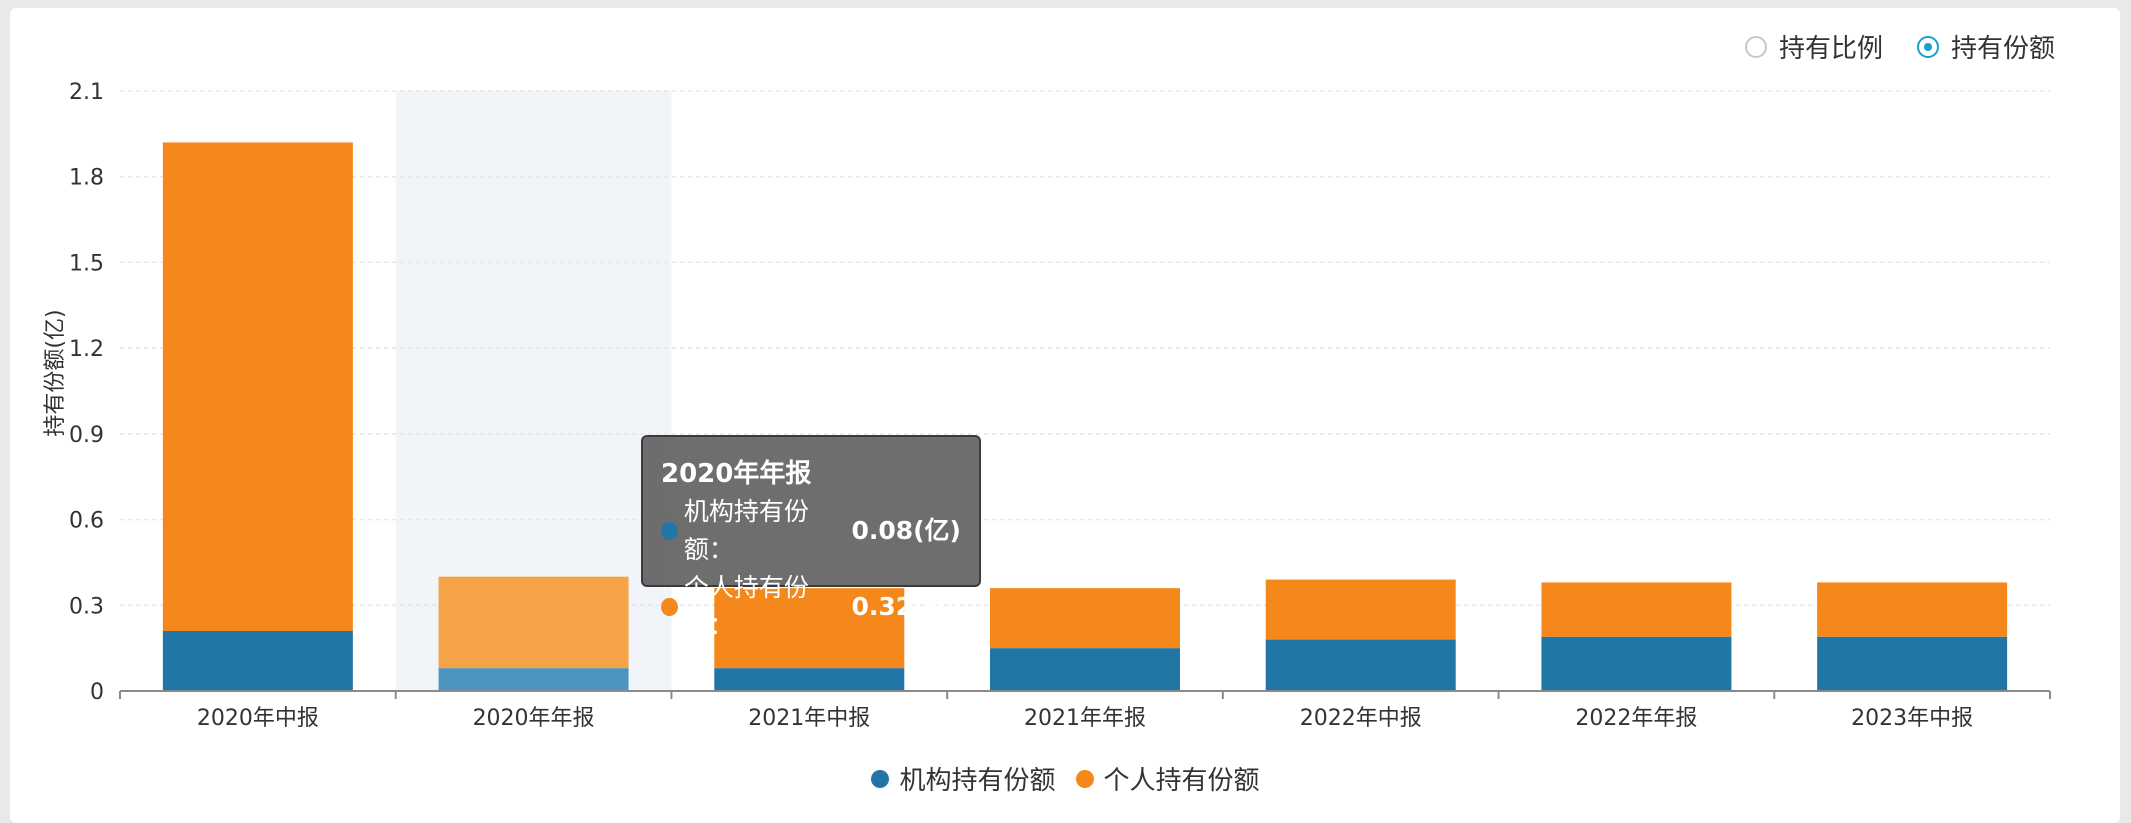 Image resolution: width=2131 pixels, height=823 pixels. I want to click on x-tick-label: 2023年中报, so click(1912, 718).